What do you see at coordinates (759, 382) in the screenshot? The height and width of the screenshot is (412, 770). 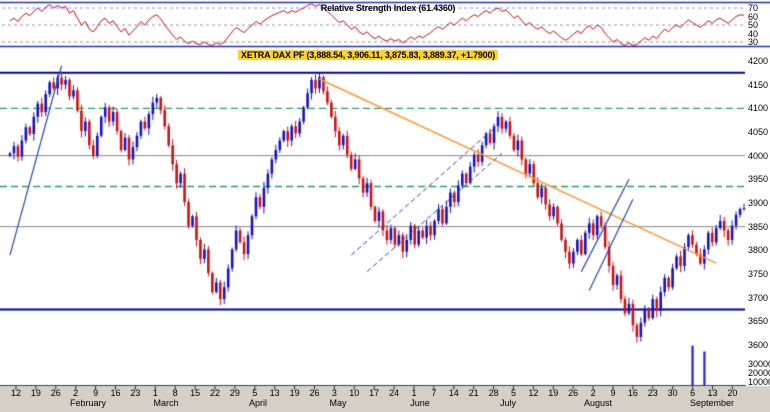 I see `volume-axis-label: 10000` at bounding box center [759, 382].